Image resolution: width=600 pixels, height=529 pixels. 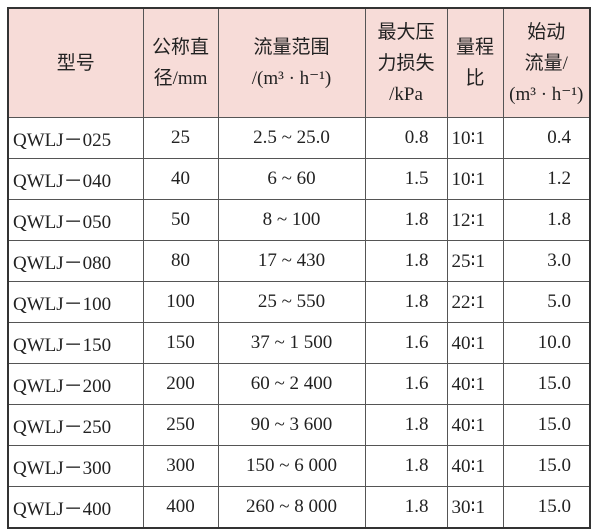 What do you see at coordinates (406, 94) in the screenshot?
I see `header-line: /kPa` at bounding box center [406, 94].